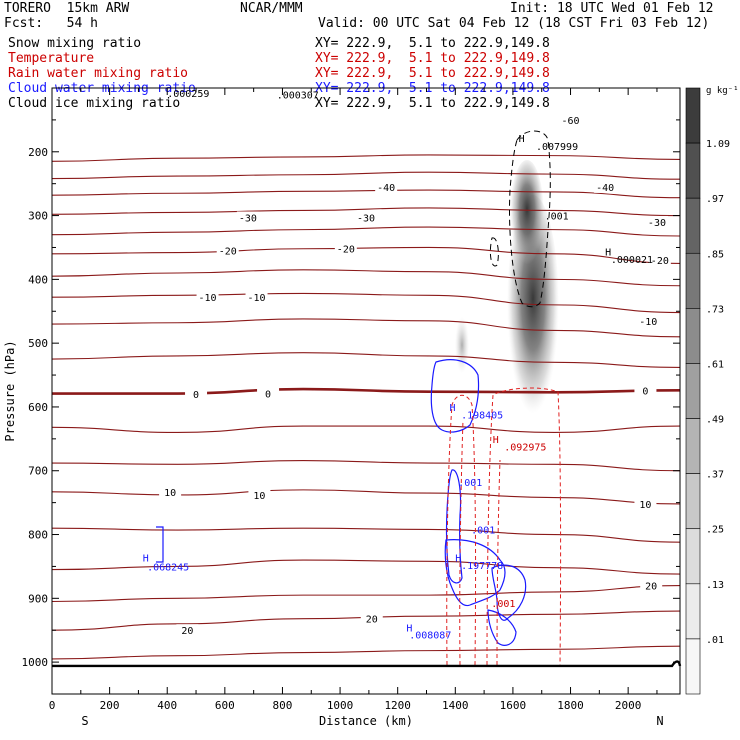 This screenshot has height=740, width=740. Describe the element at coordinates (570, 705) in the screenshot. I see `distance-tick-label: 1800` at that location.